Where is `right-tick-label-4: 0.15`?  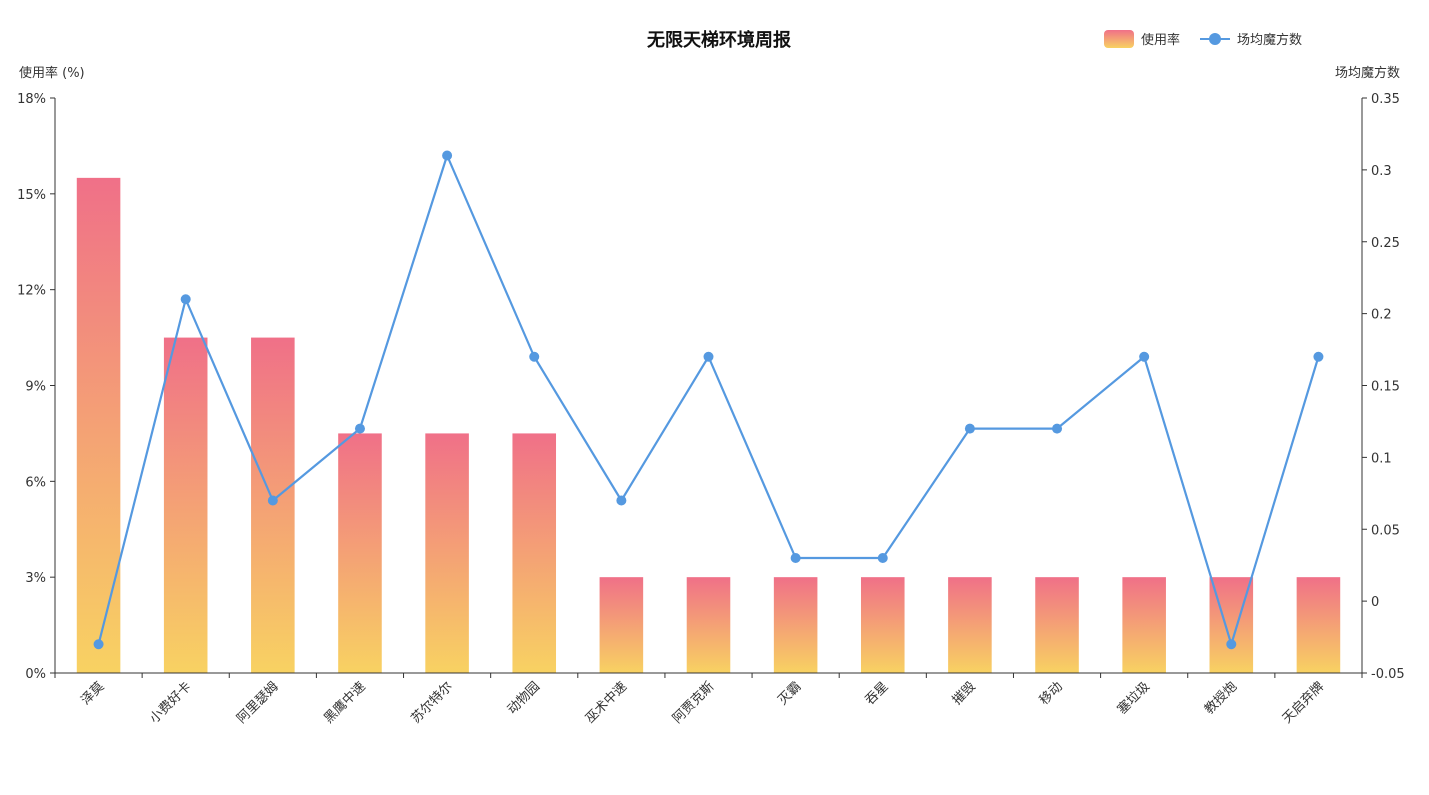
right-tick-label-4: 0.15 is located at coordinates (1385, 387).